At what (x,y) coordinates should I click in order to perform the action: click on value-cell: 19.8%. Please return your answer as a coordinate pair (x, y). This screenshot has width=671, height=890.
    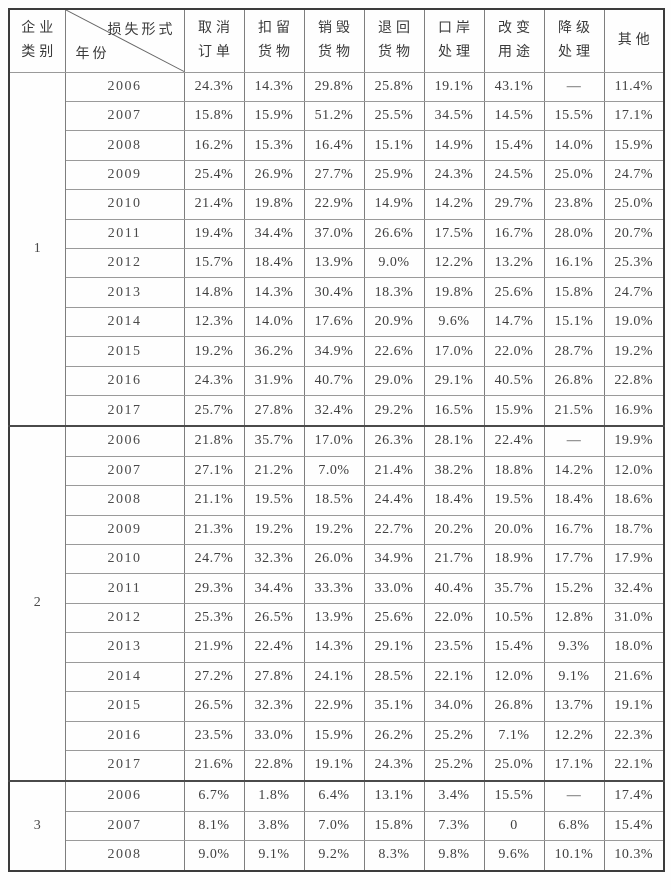
    Looking at the image, I should click on (454, 292).